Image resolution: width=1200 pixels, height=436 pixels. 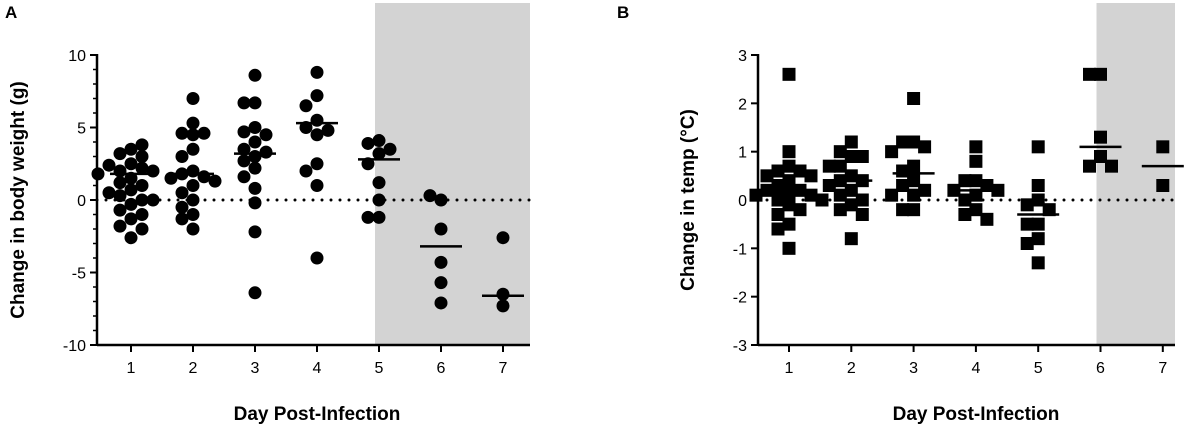 What do you see at coordinates (740, 298) in the screenshot?
I see `y-tick-label: -2` at bounding box center [740, 298].